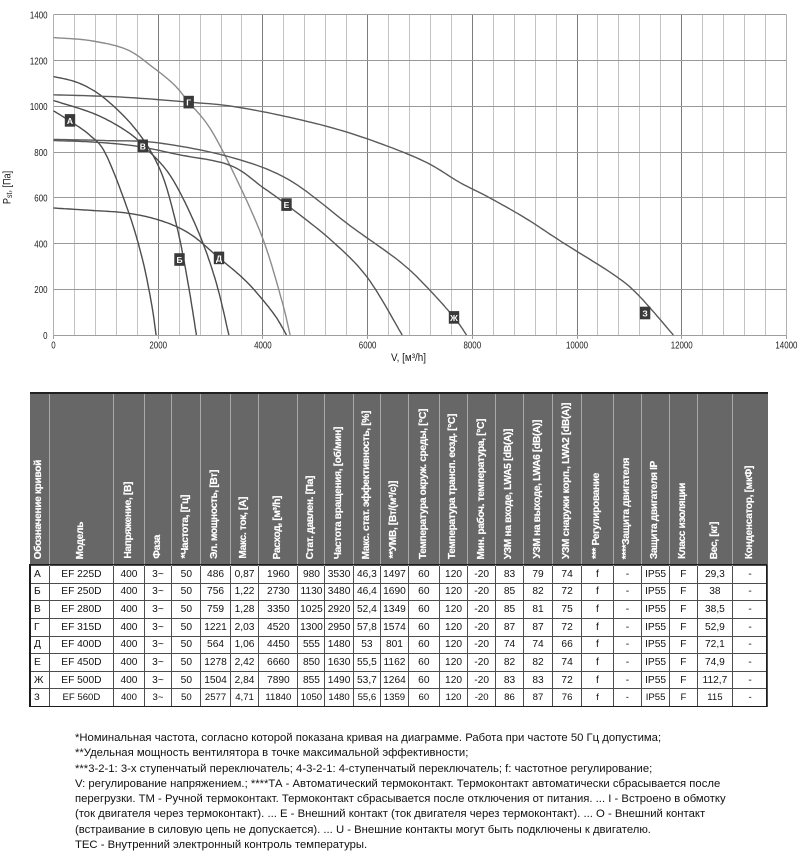  I want to click on svg-text: 8000, so click(473, 346).